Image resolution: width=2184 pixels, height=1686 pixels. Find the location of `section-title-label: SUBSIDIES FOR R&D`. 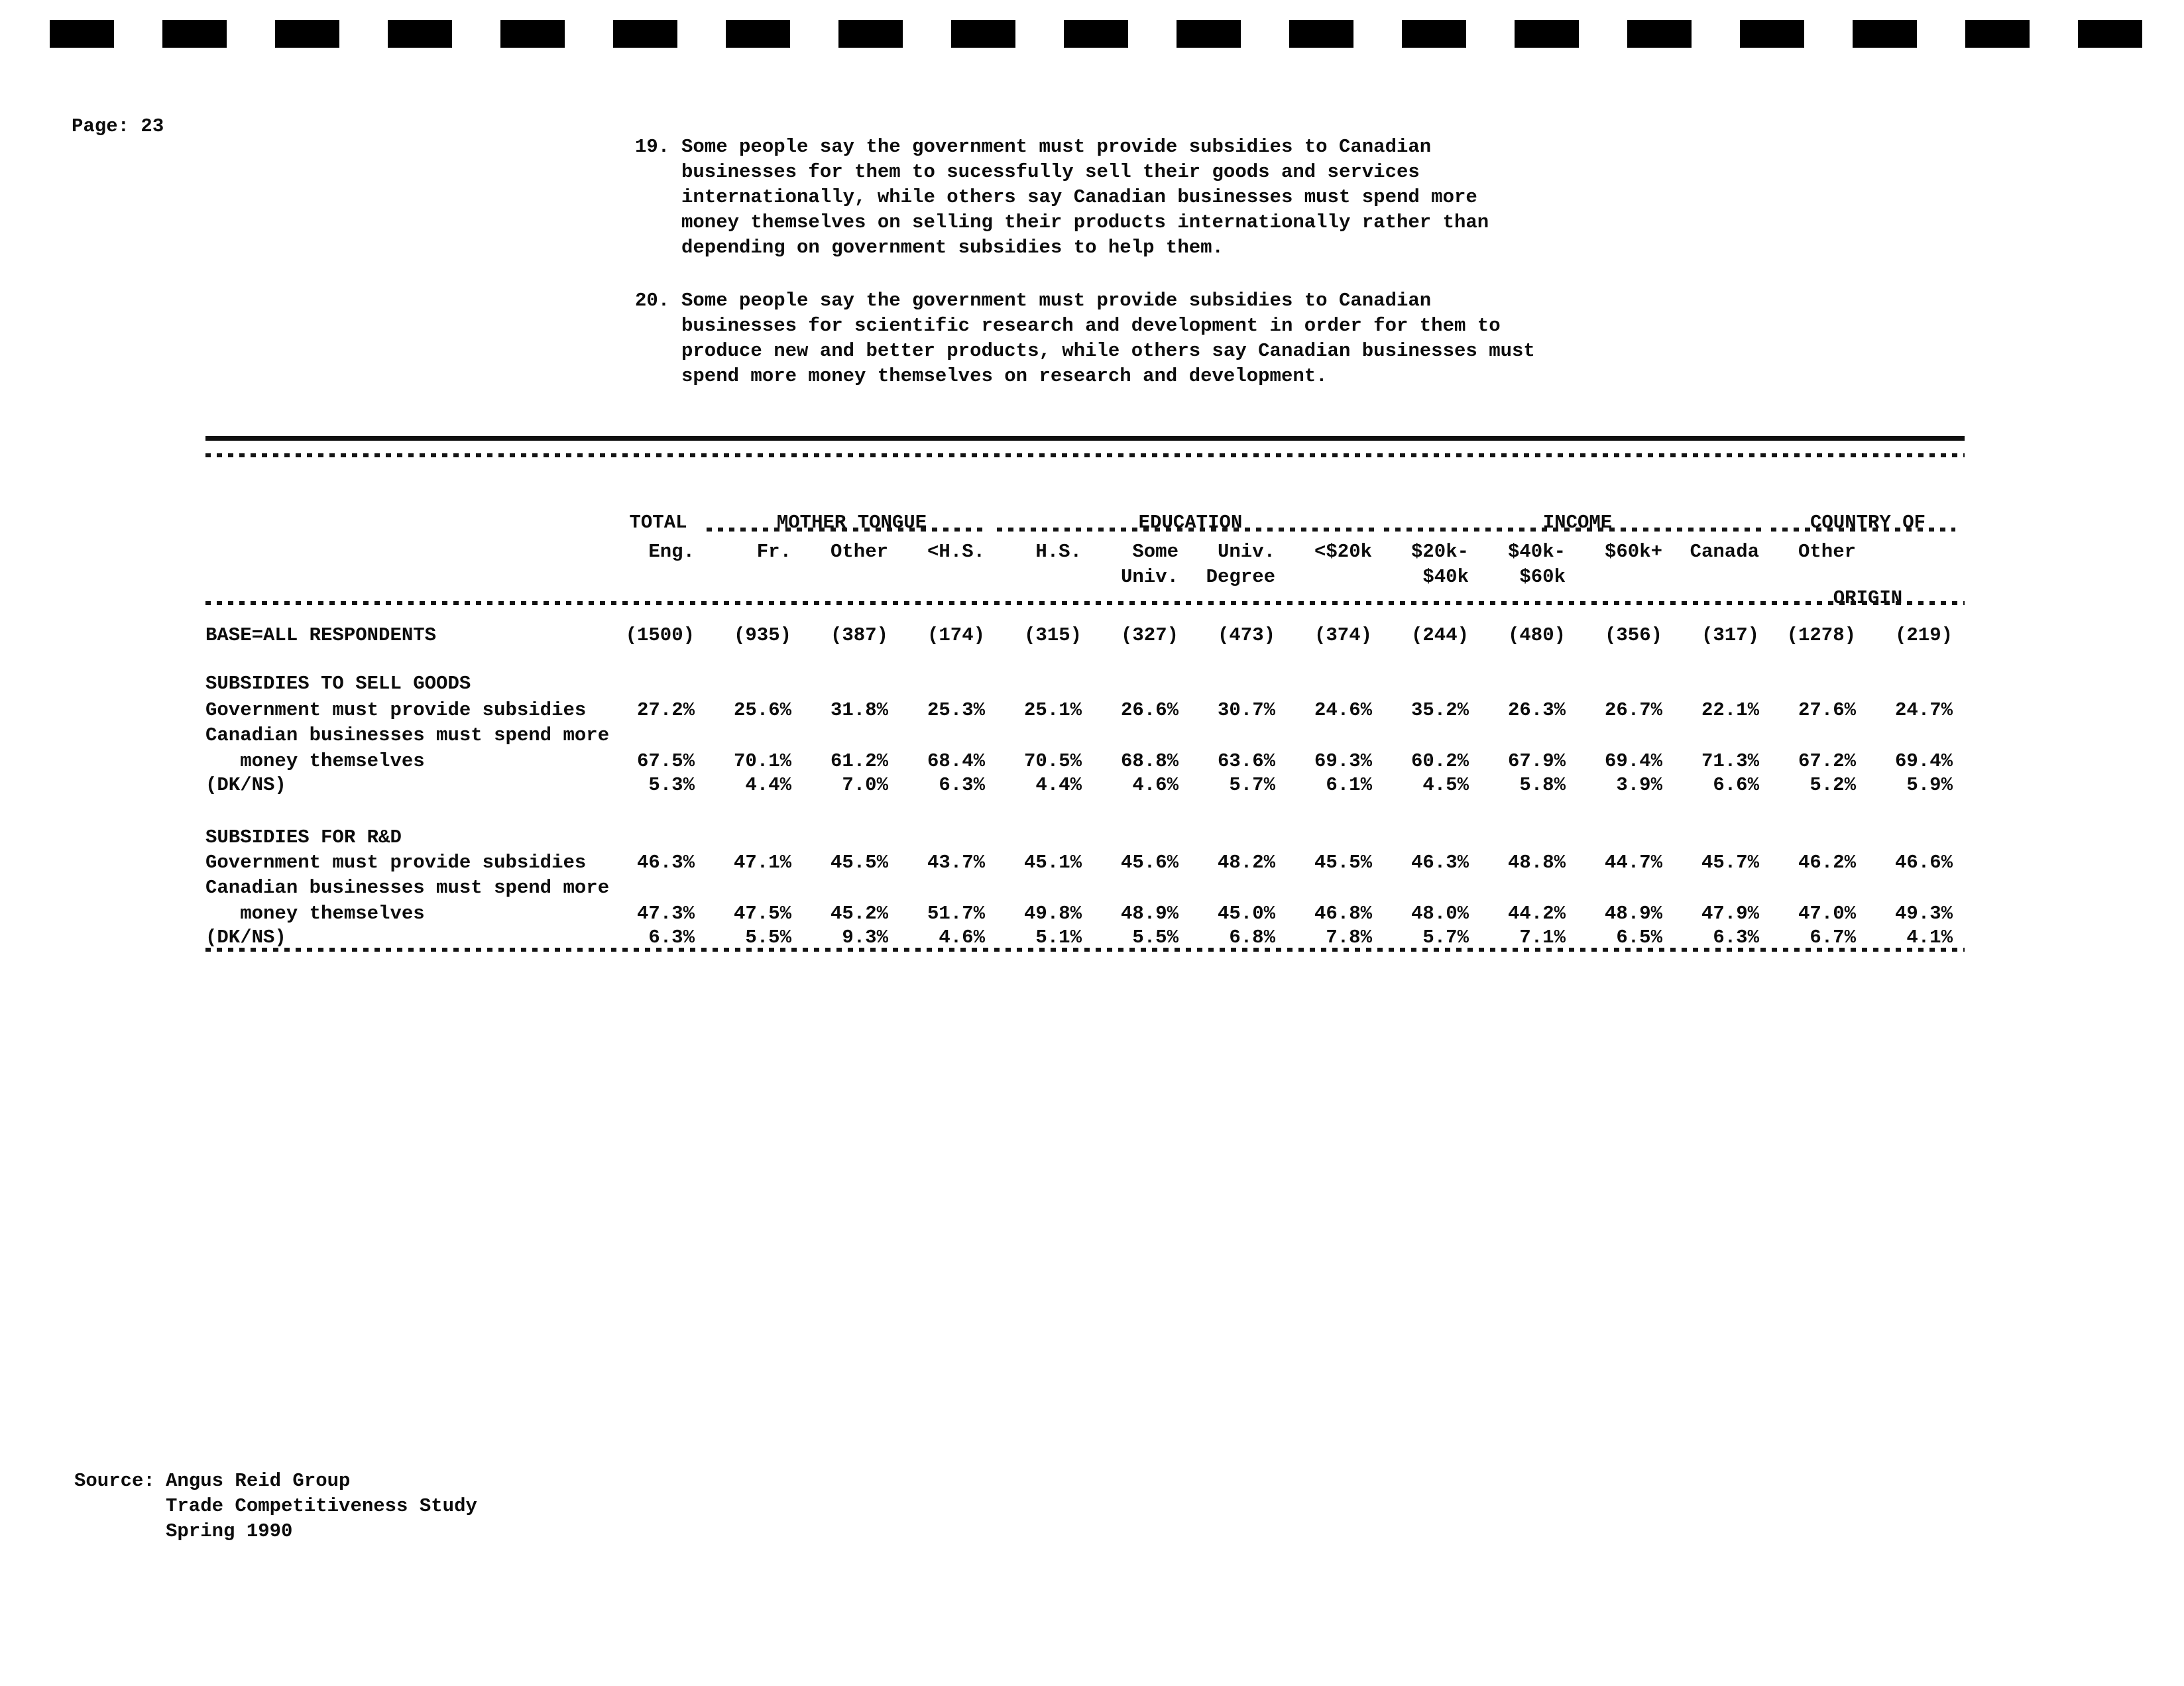

section-title-label: SUBSIDIES FOR R&D is located at coordinates (303, 837).